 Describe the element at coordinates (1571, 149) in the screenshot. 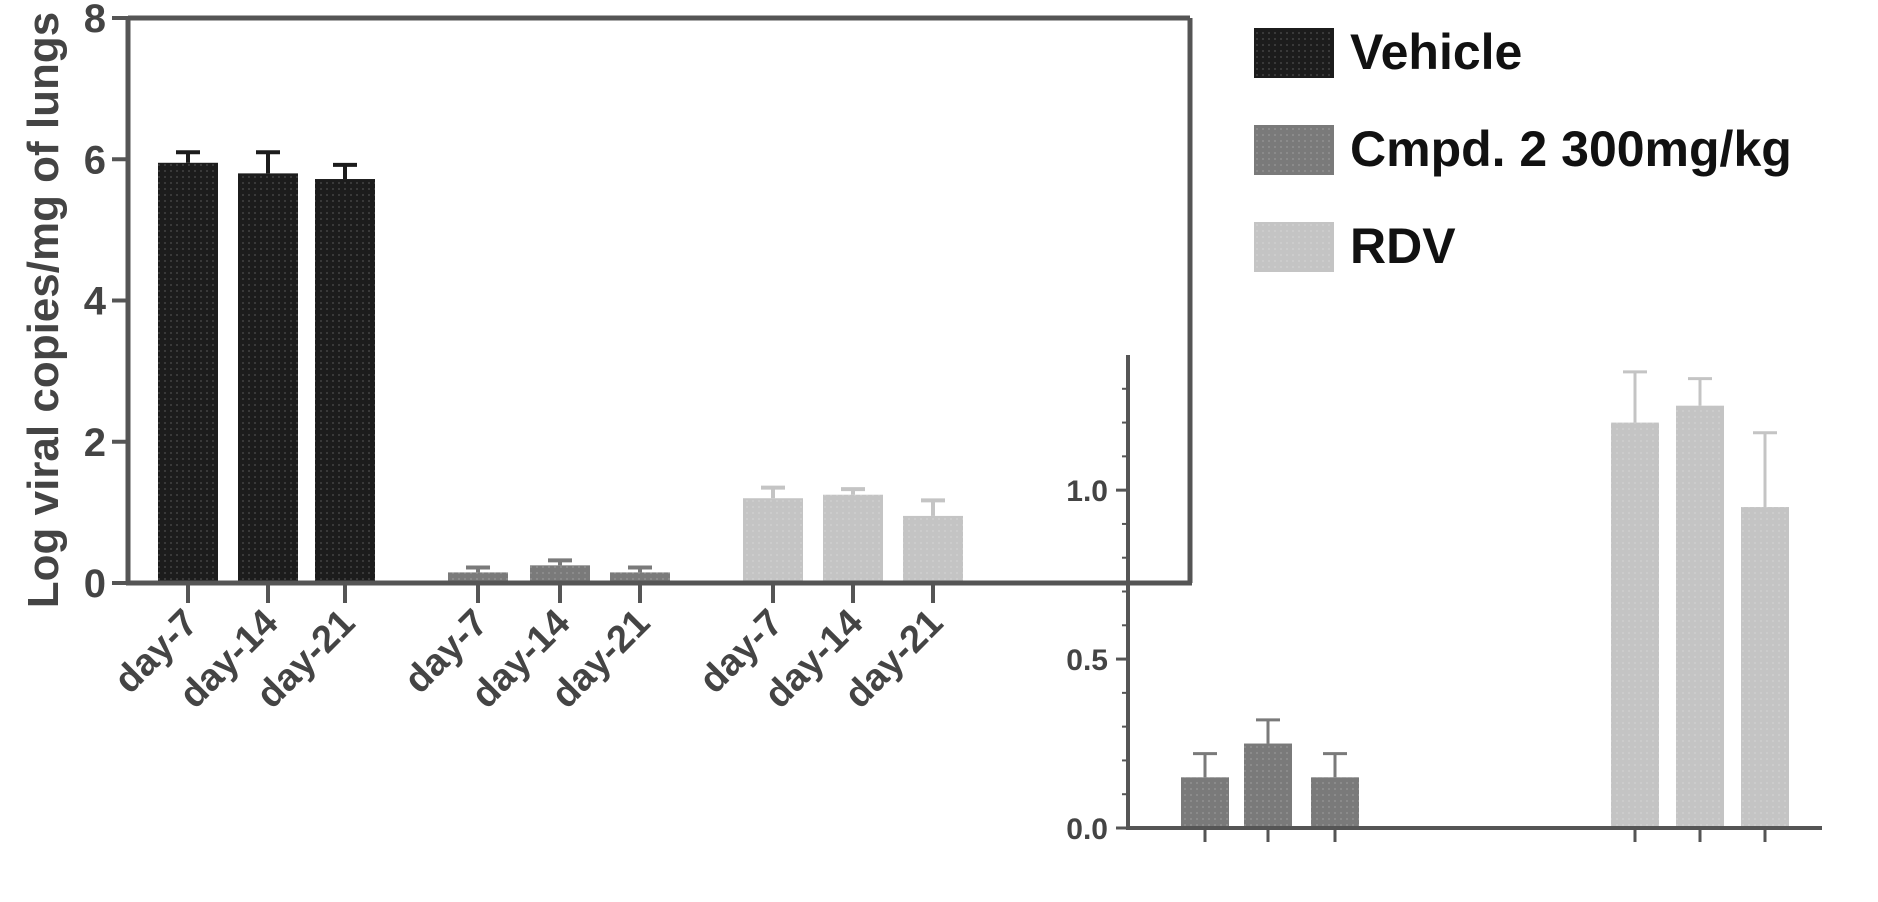

I see `legend-label-cmpd2: Cmpd. 2 300mg/kg` at that location.